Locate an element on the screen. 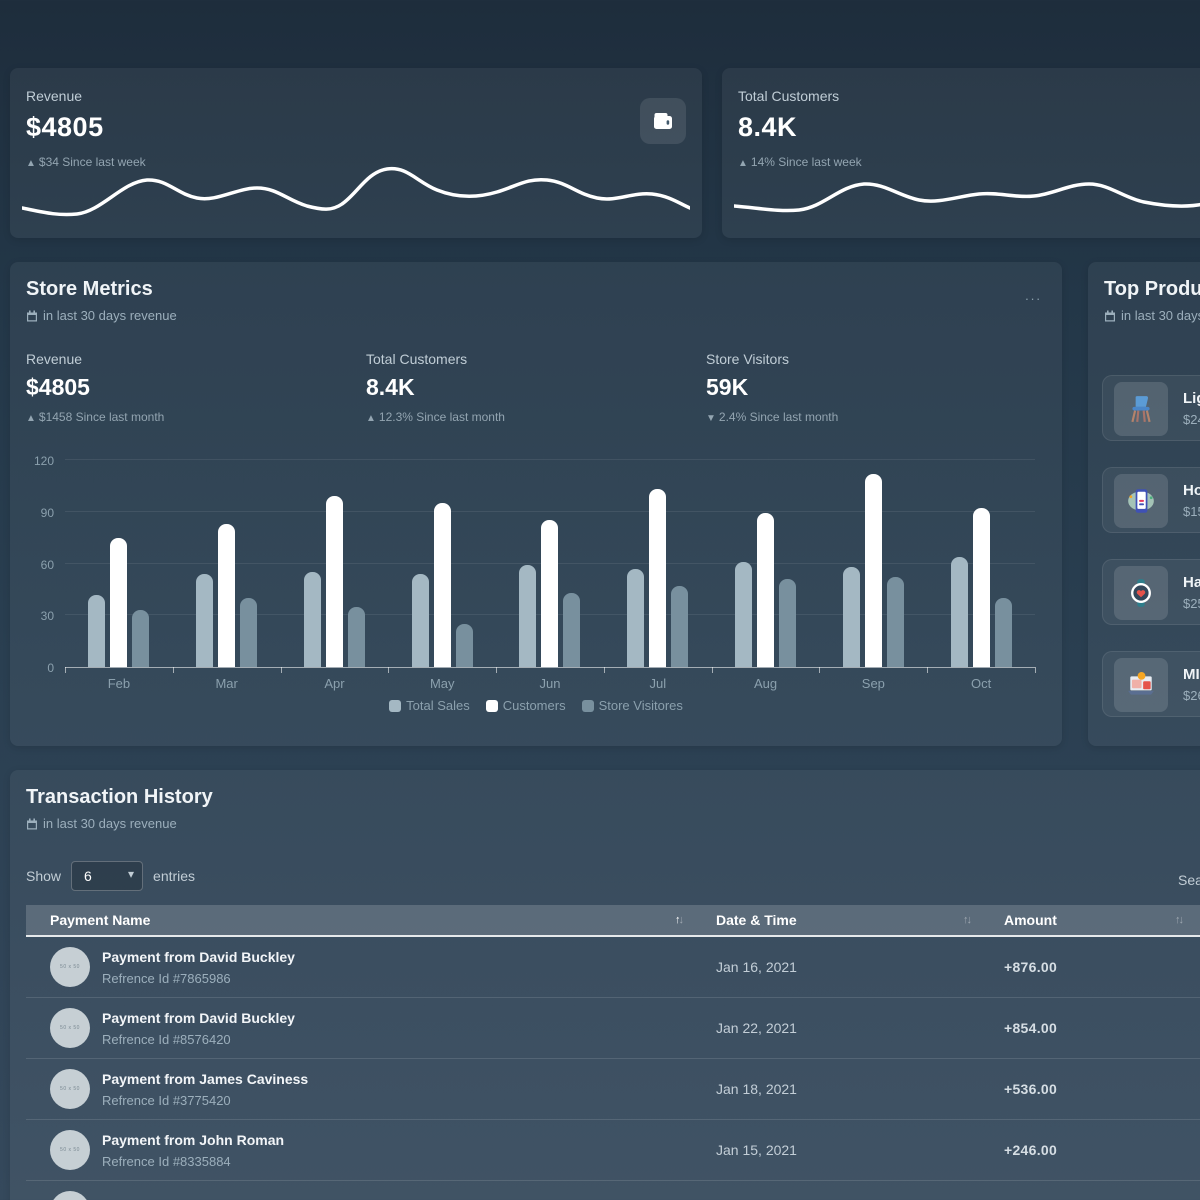  watch-icon is located at coordinates (1141, 593).